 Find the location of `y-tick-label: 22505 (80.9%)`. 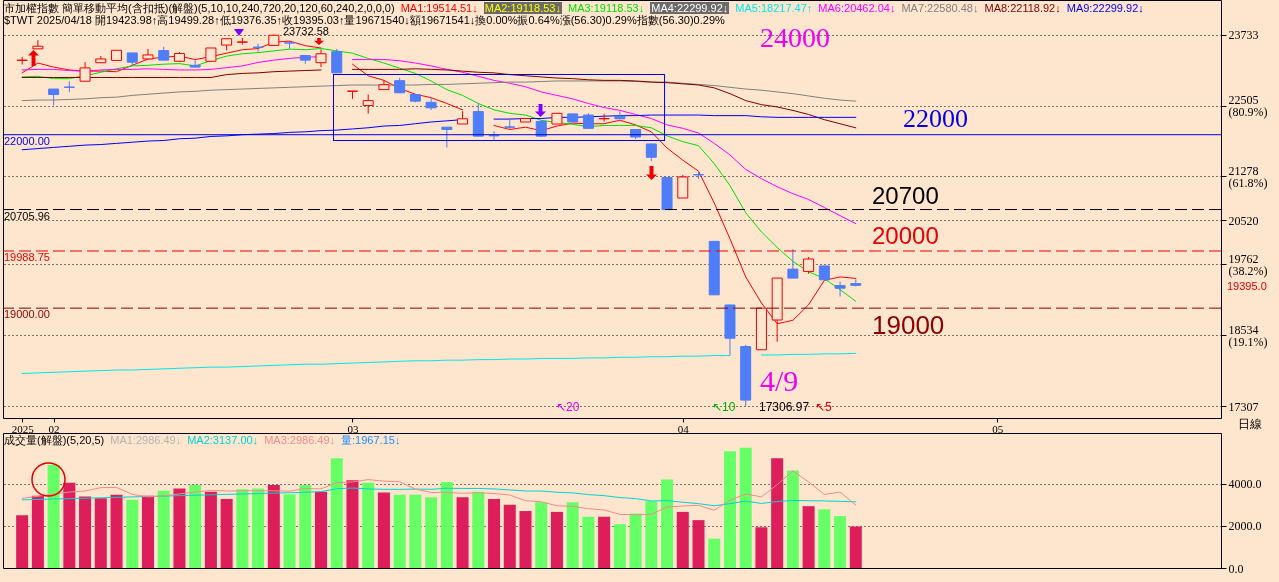

y-tick-label: 22505 (80.9%) is located at coordinates (1248, 106).